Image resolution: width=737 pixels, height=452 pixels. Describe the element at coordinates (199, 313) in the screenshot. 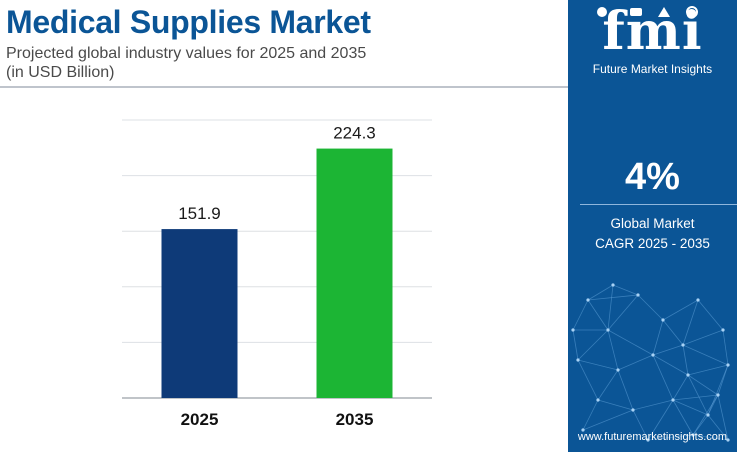

I see `bar-2025` at that location.